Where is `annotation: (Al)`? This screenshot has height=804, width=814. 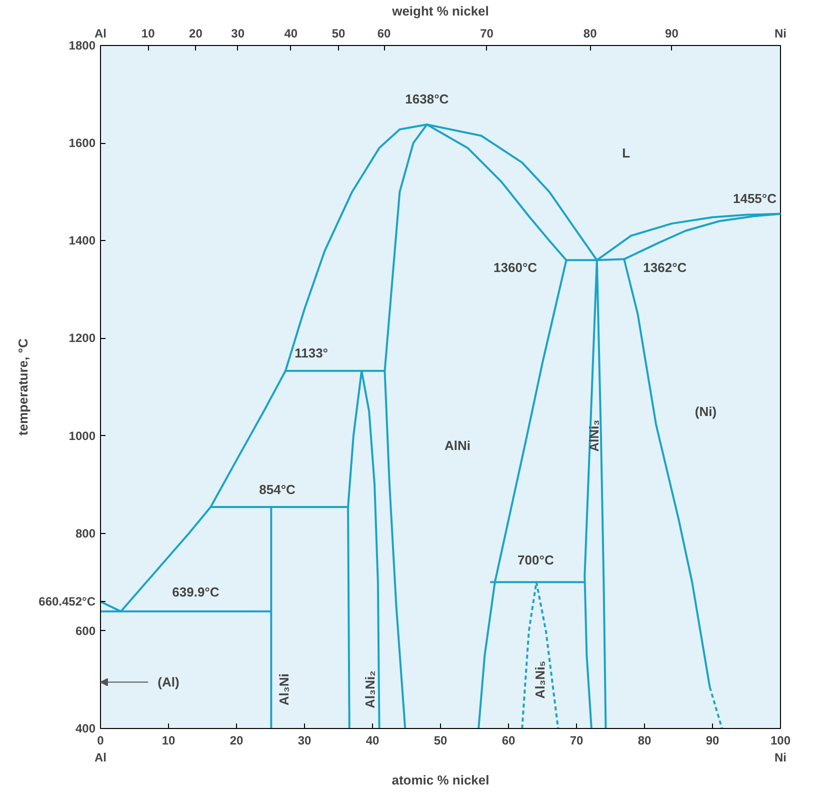 annotation: (Al) is located at coordinates (169, 682).